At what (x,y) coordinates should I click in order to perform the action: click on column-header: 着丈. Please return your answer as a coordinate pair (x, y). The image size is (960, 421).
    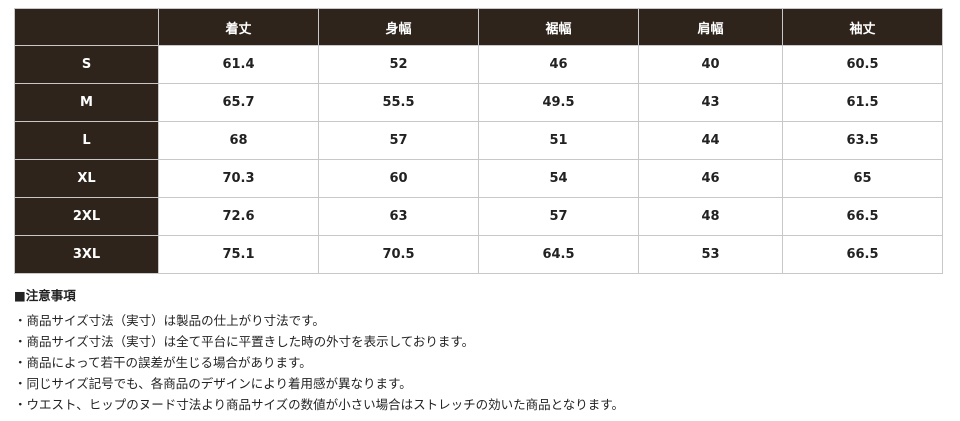
    Looking at the image, I should click on (238, 27).